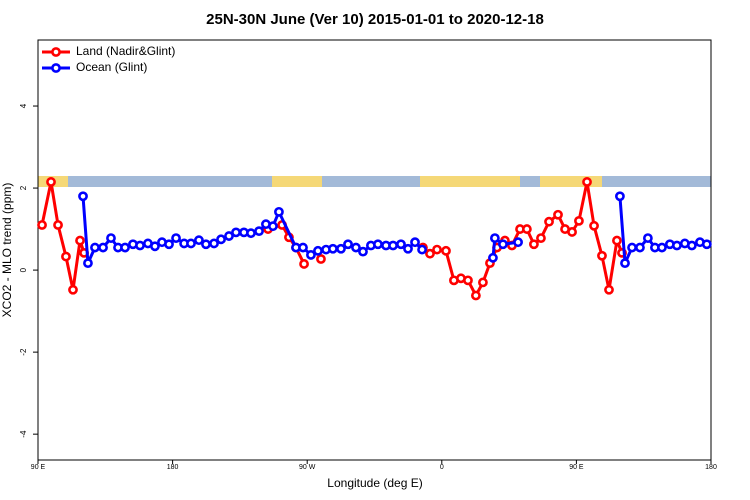 The width and height of the screenshot is (750, 500). I want to click on legend-label: Ocean (Glint), so click(111, 67).